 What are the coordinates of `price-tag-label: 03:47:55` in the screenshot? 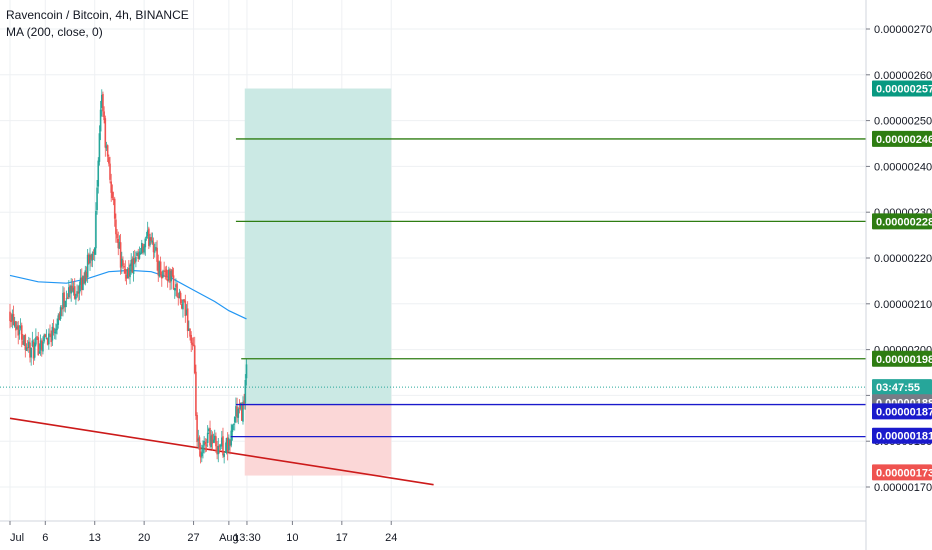 It's located at (898, 388).